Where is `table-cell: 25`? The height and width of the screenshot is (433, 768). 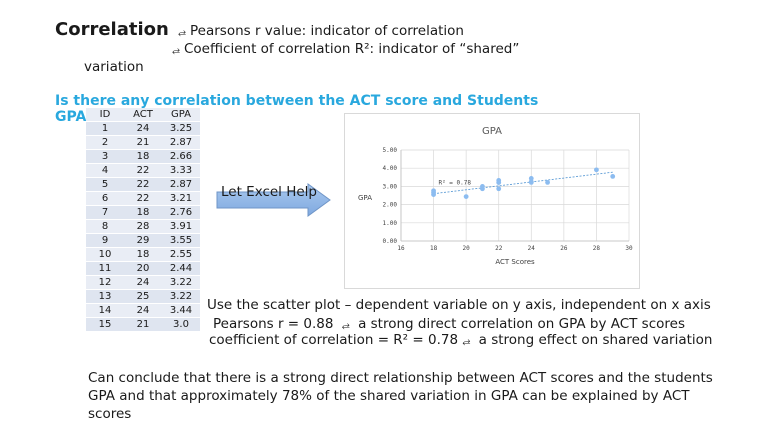
table-cell: 25 is located at coordinates (143, 296).